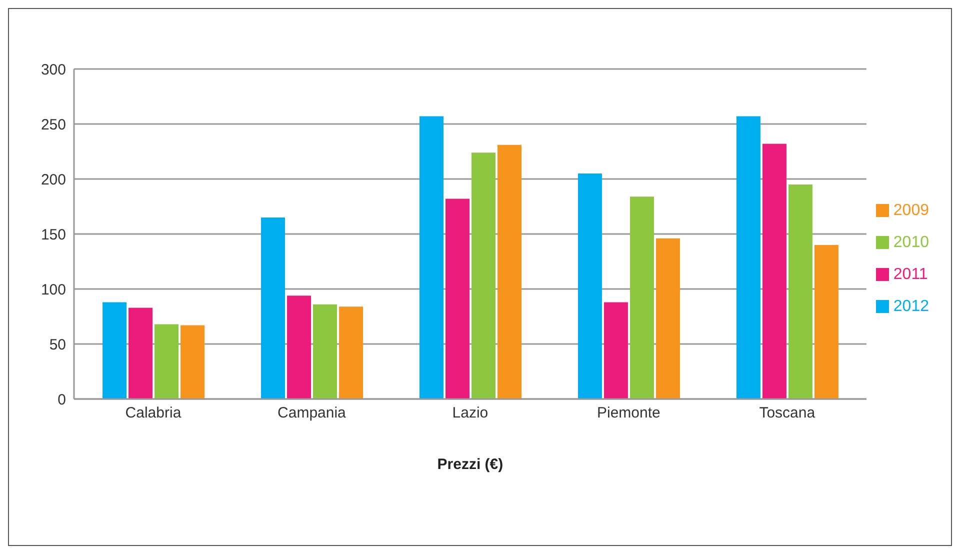 The image size is (962, 556). What do you see at coordinates (911, 242) in the screenshot?
I see `legend-label: 2010` at bounding box center [911, 242].